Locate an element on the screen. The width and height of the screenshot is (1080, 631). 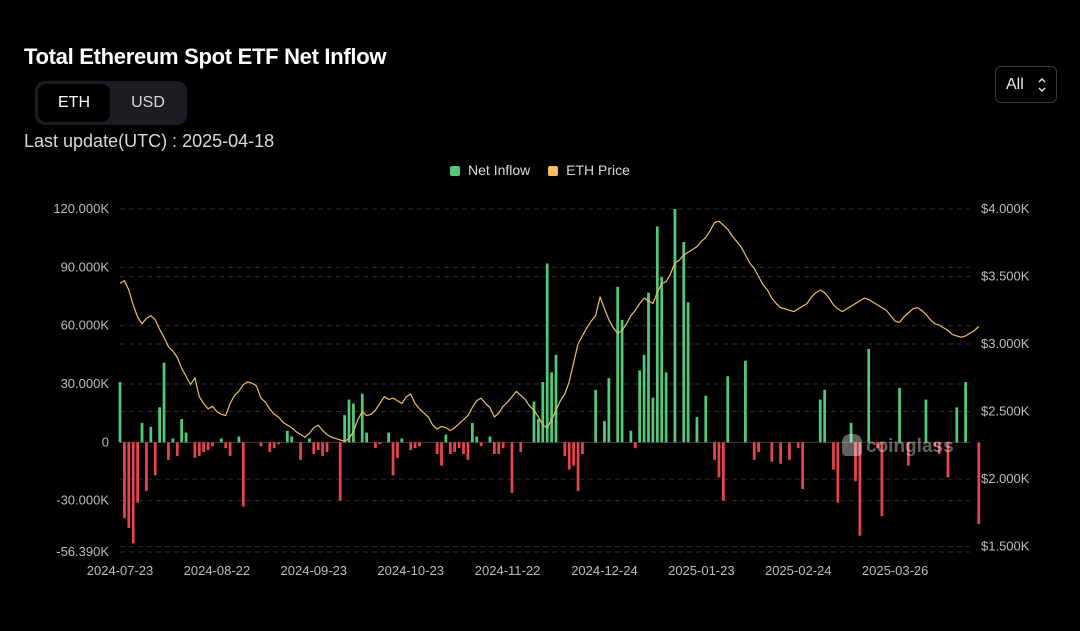
y-left-tick-label: -56.390K is located at coordinates (82, 551).